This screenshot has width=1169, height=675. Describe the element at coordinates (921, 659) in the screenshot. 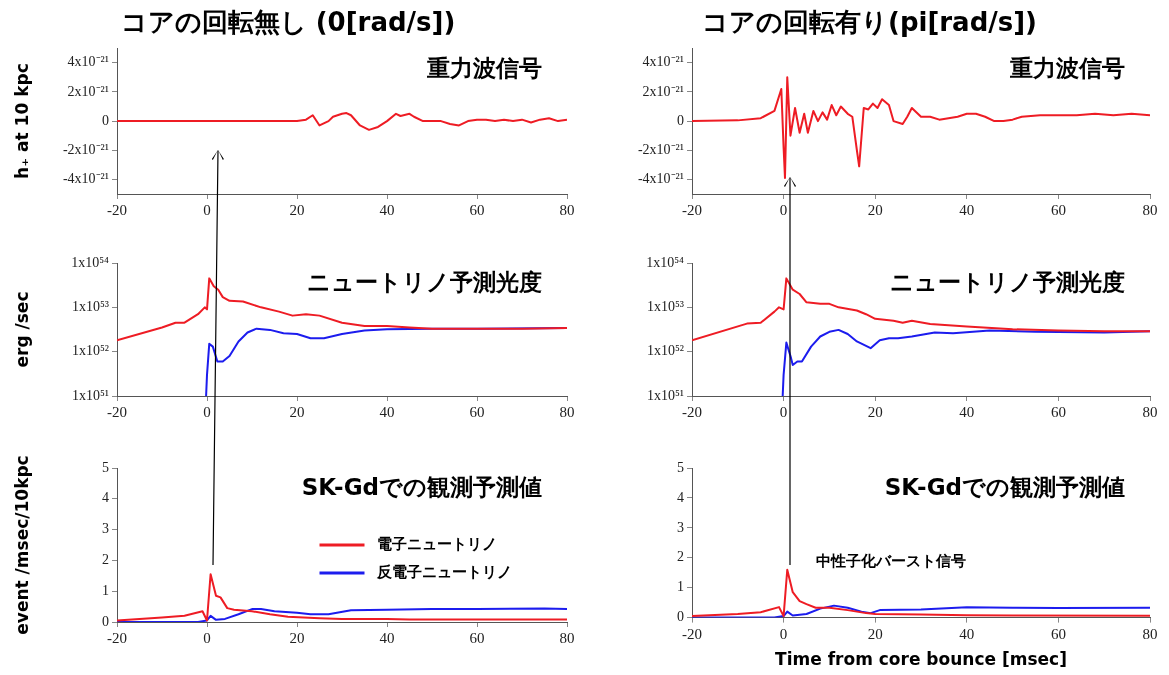

I see `x-axis-title: Time from core bounce [msec]` at that location.